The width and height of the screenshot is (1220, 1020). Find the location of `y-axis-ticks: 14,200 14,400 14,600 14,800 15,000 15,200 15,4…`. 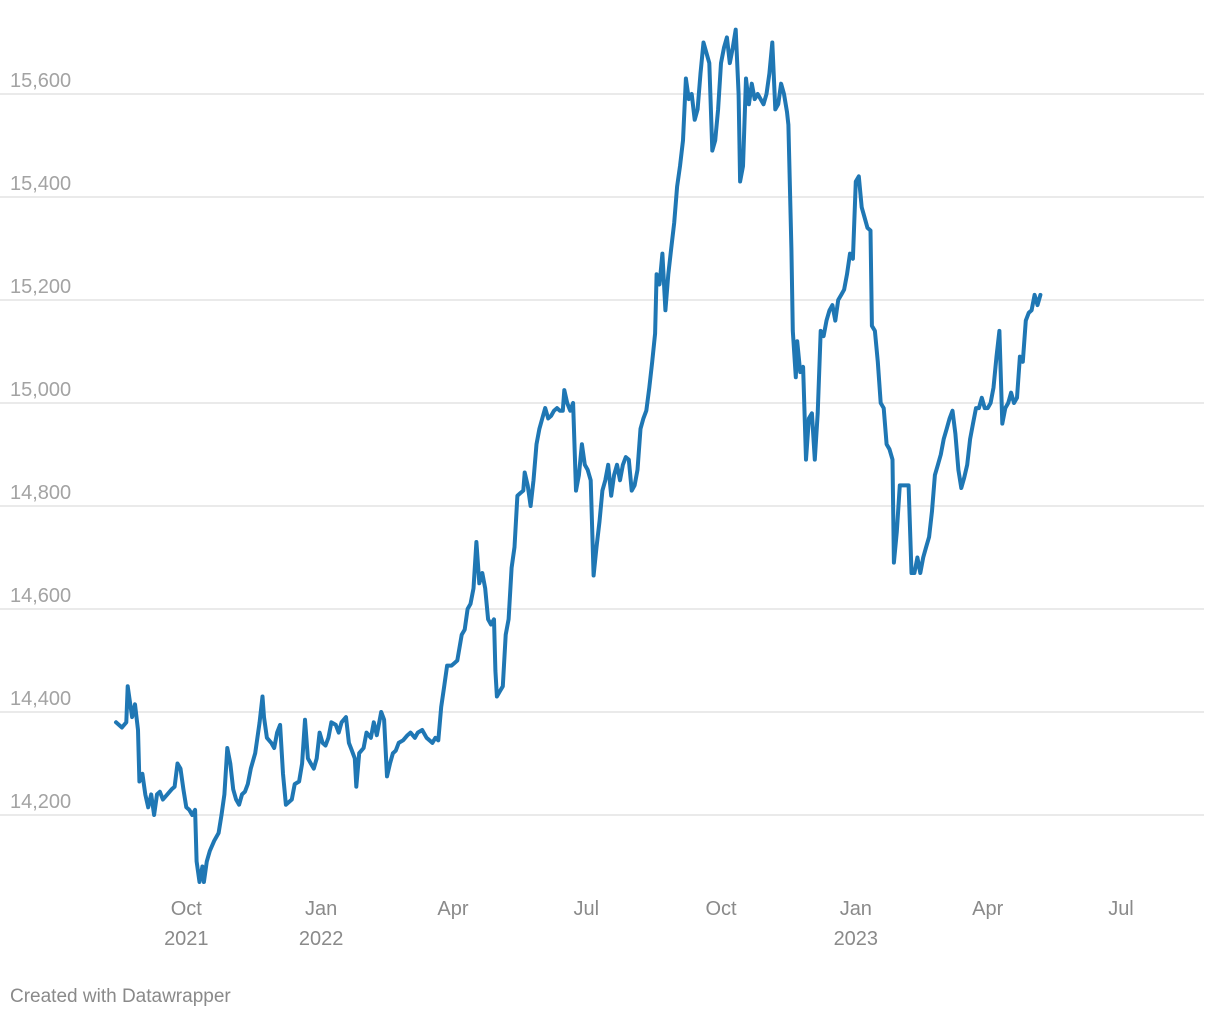

y-axis-ticks: 14,200 14,400 14,600 14,800 15,000 15,200 15,4… is located at coordinates (40, 441).